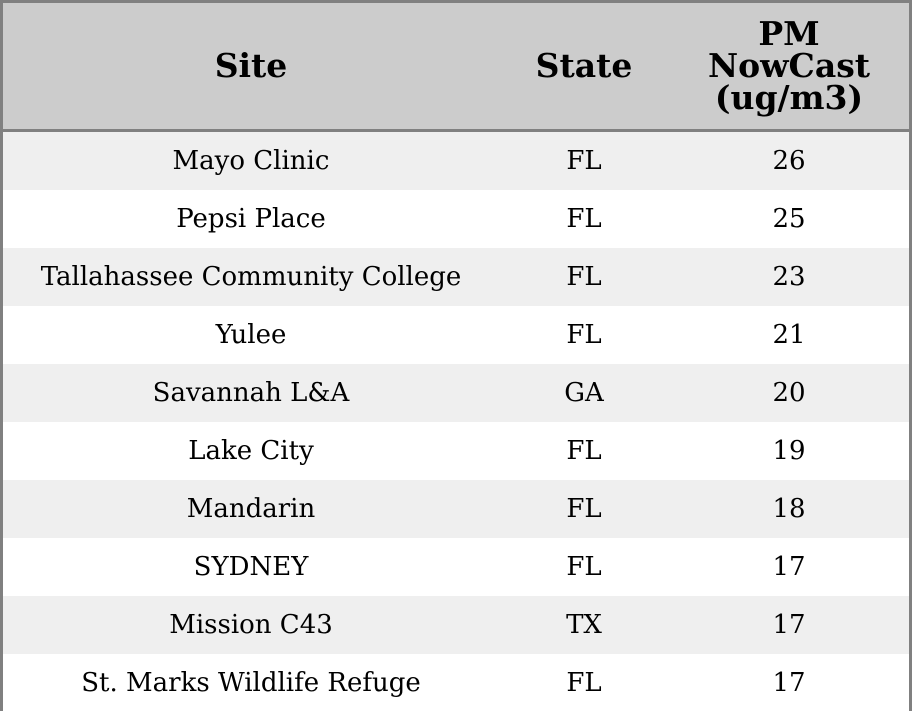 The height and width of the screenshot is (712, 912). I want to click on table-row: Tallahassee Community College FL 23, so click(456, 277).